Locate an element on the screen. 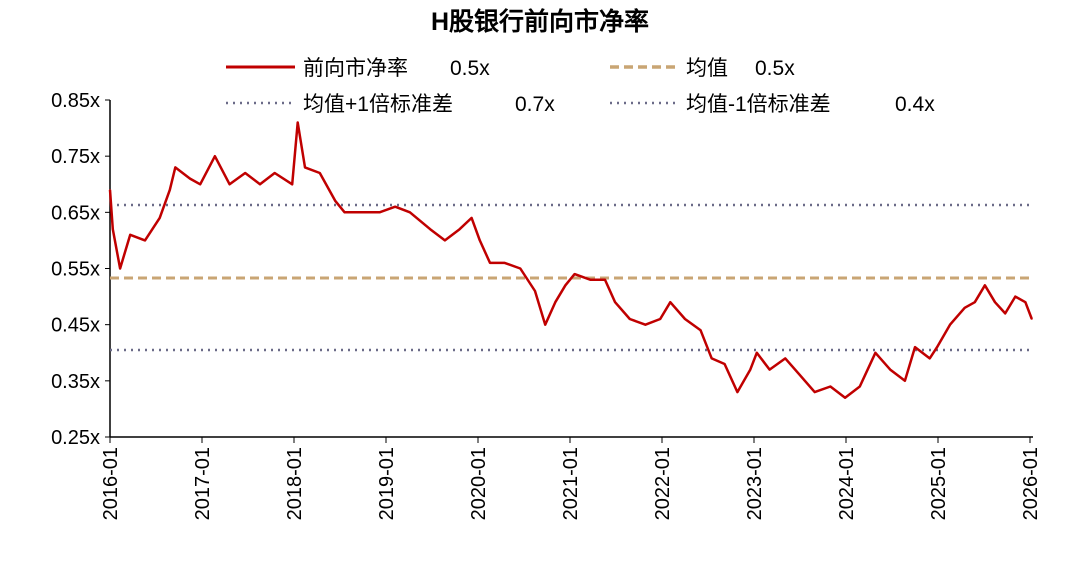  x-tick-label: 2023-01 is located at coordinates (755, 483).